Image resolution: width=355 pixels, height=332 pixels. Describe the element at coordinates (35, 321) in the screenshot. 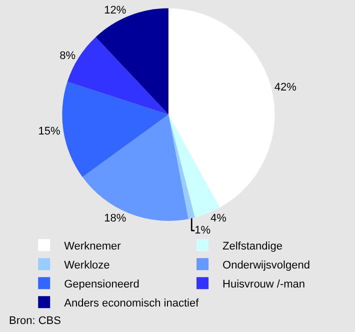

I see `text: Bron: CBS` at that location.